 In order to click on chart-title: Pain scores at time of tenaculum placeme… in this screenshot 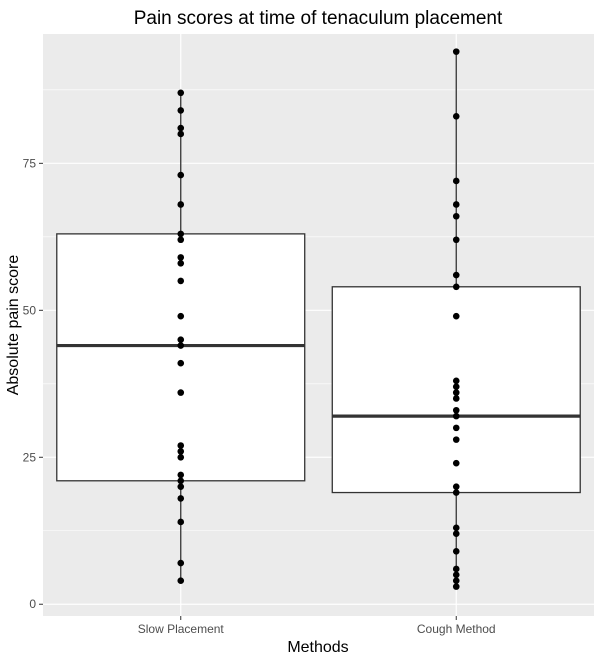, I will do `click(318, 18)`.